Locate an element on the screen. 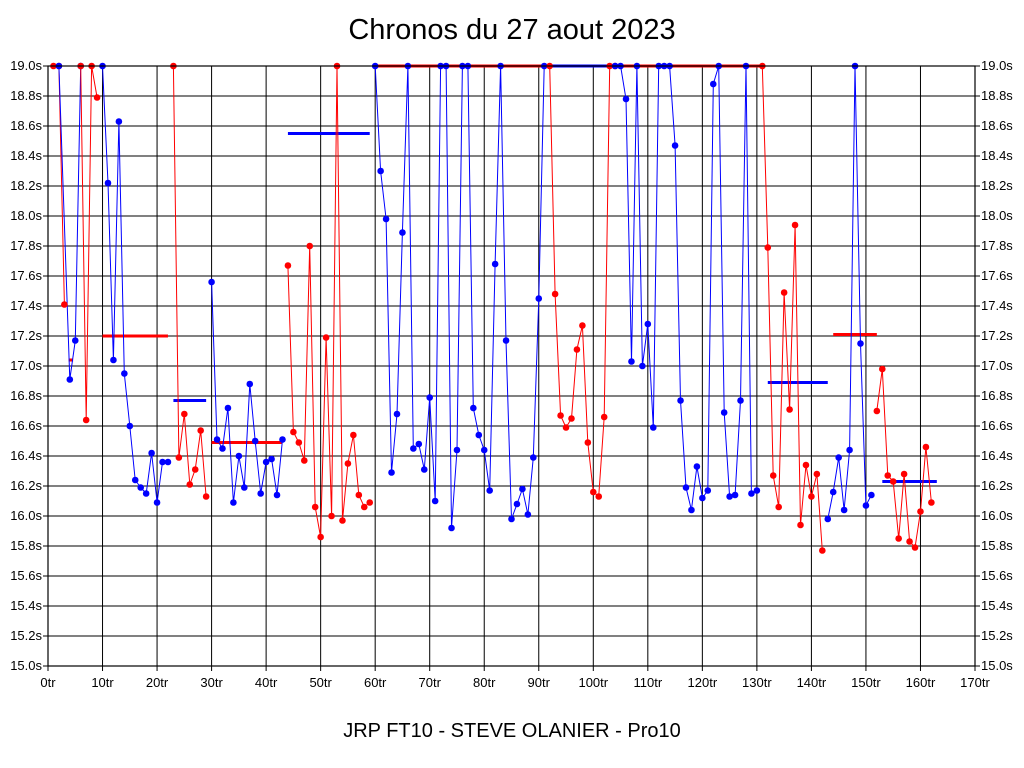 Image resolution: width=1024 pixels, height=768 pixels. y-tick-label-right: 18.6s is located at coordinates (997, 125).